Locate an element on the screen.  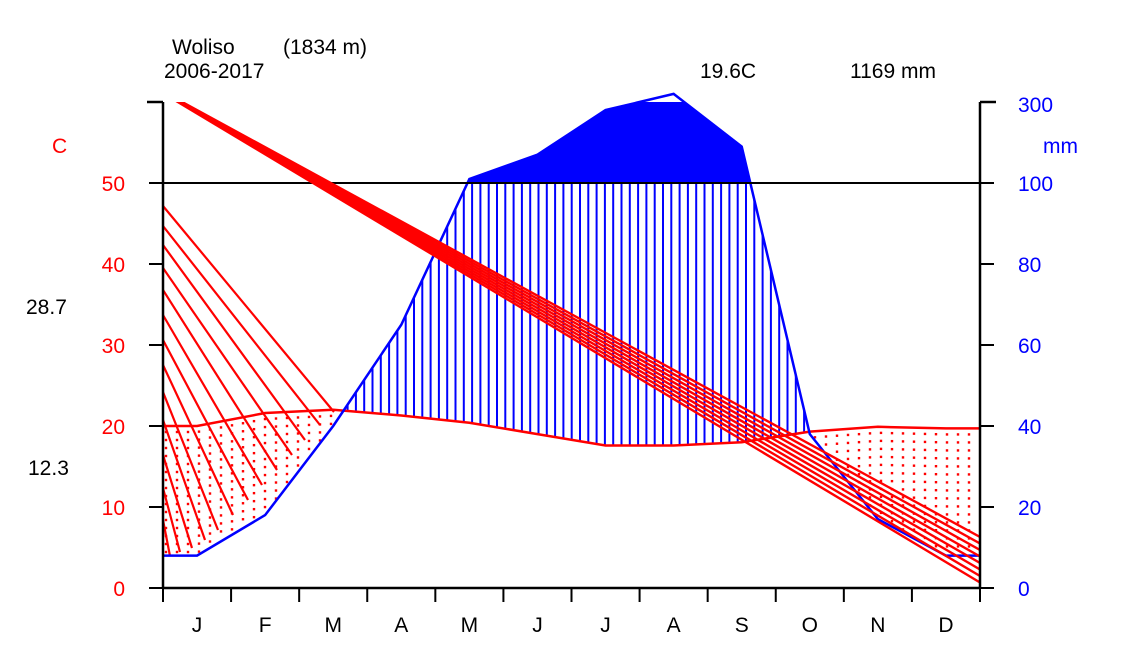
precip-tick-label: 0 is located at coordinates (1024, 589).